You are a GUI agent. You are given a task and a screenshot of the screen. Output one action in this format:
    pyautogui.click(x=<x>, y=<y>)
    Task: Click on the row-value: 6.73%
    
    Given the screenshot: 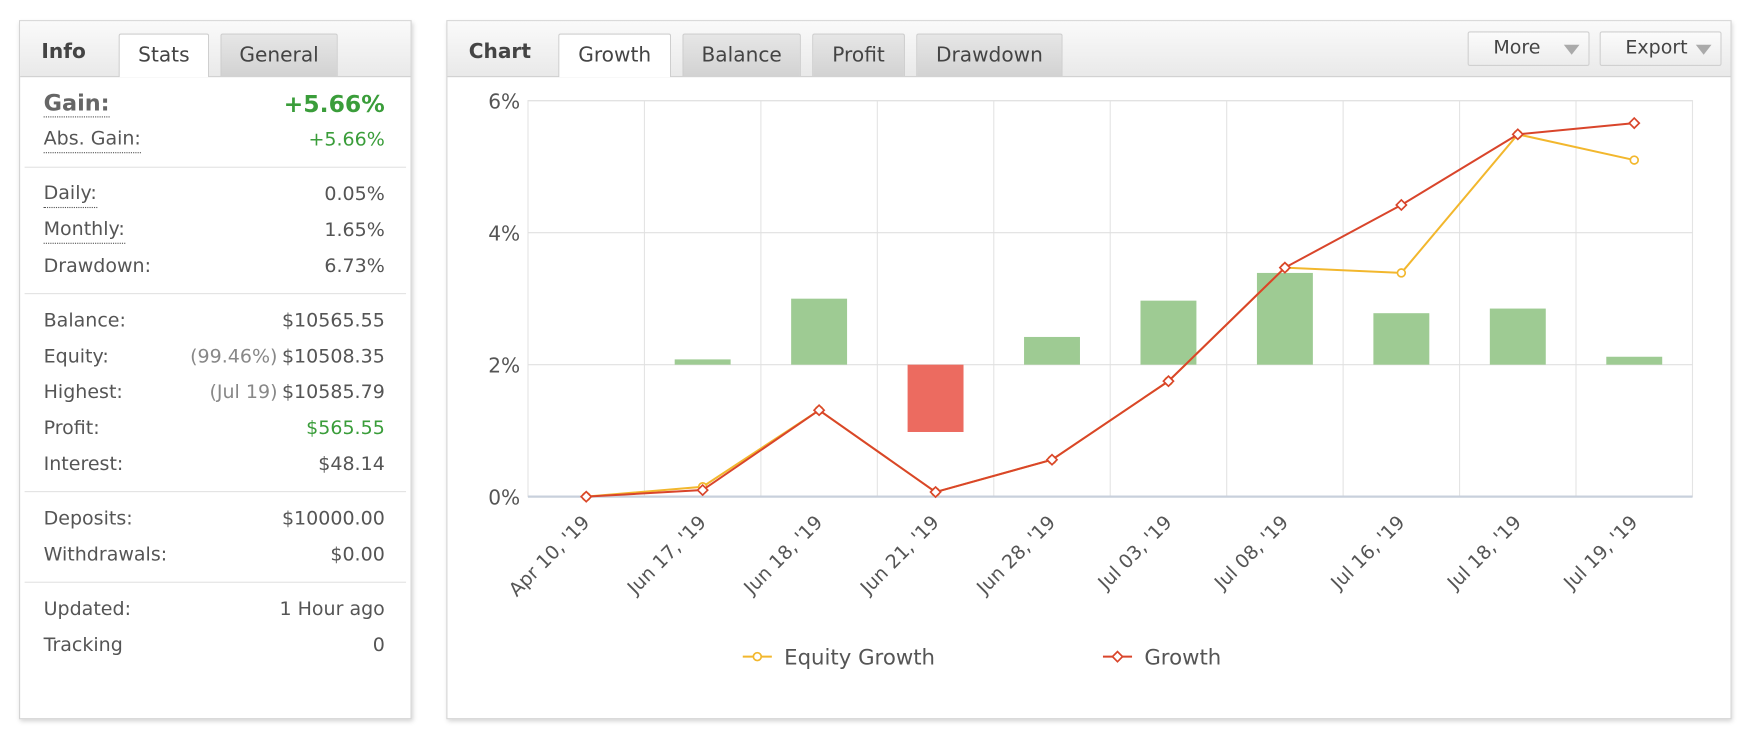 What is the action you would take?
    pyautogui.click(x=354, y=266)
    